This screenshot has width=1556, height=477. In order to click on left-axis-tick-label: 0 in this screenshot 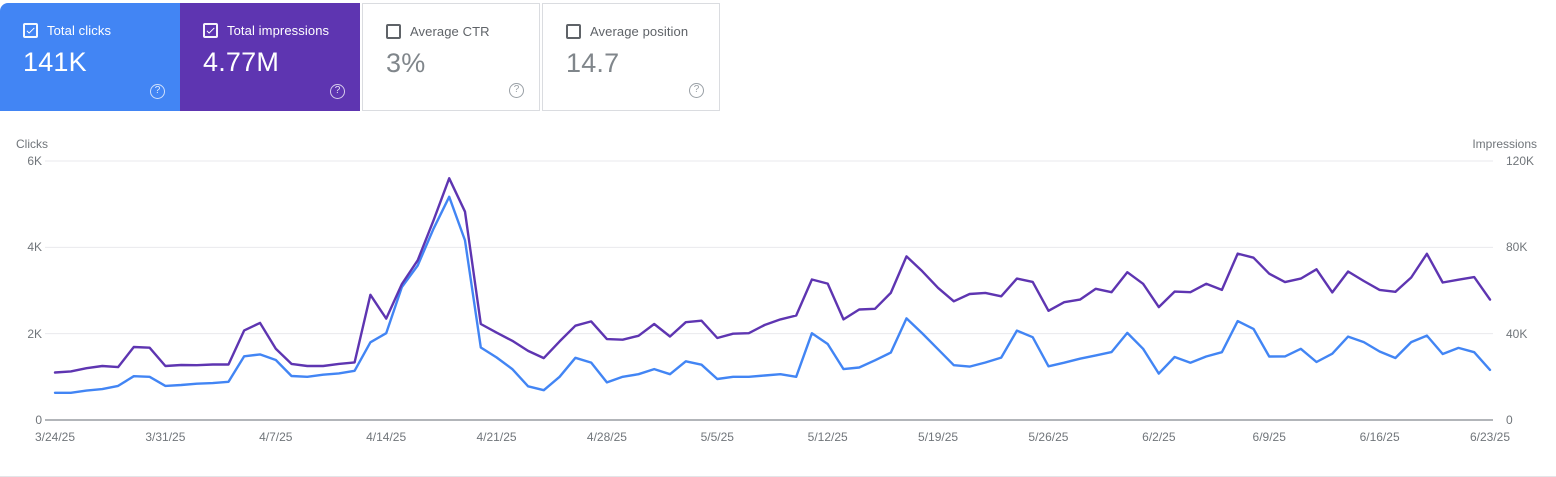, I will do `click(38, 420)`.